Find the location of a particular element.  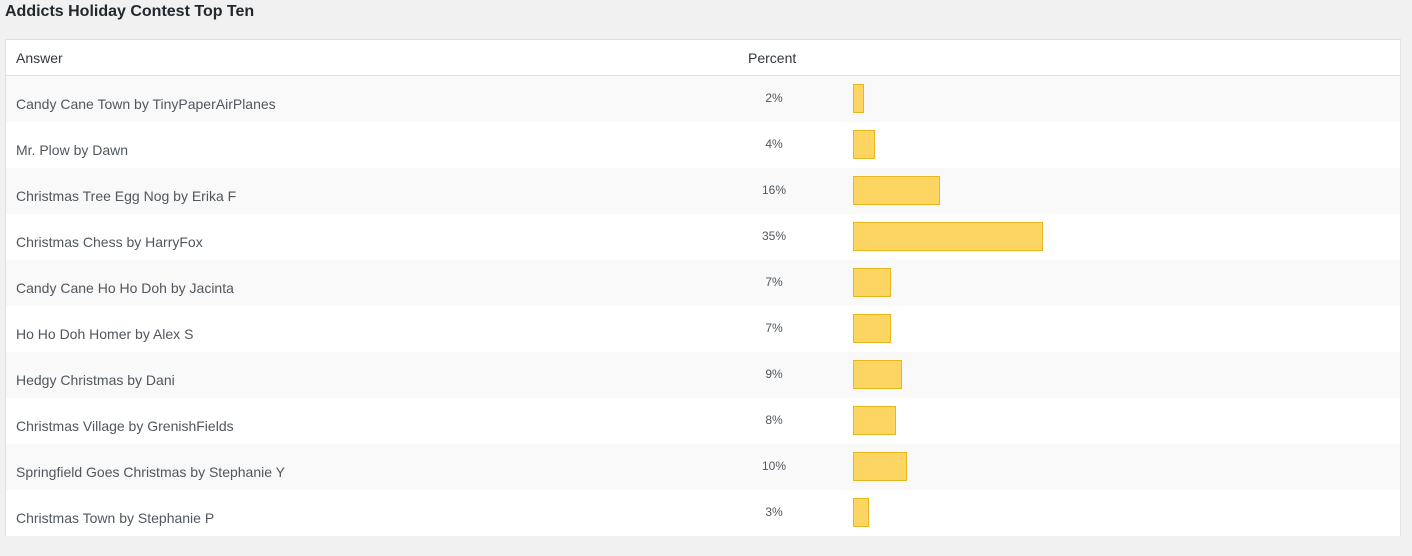

answer-text: Candy Cane Ho Ho Doh by Jacinta is located at coordinates (125, 288).